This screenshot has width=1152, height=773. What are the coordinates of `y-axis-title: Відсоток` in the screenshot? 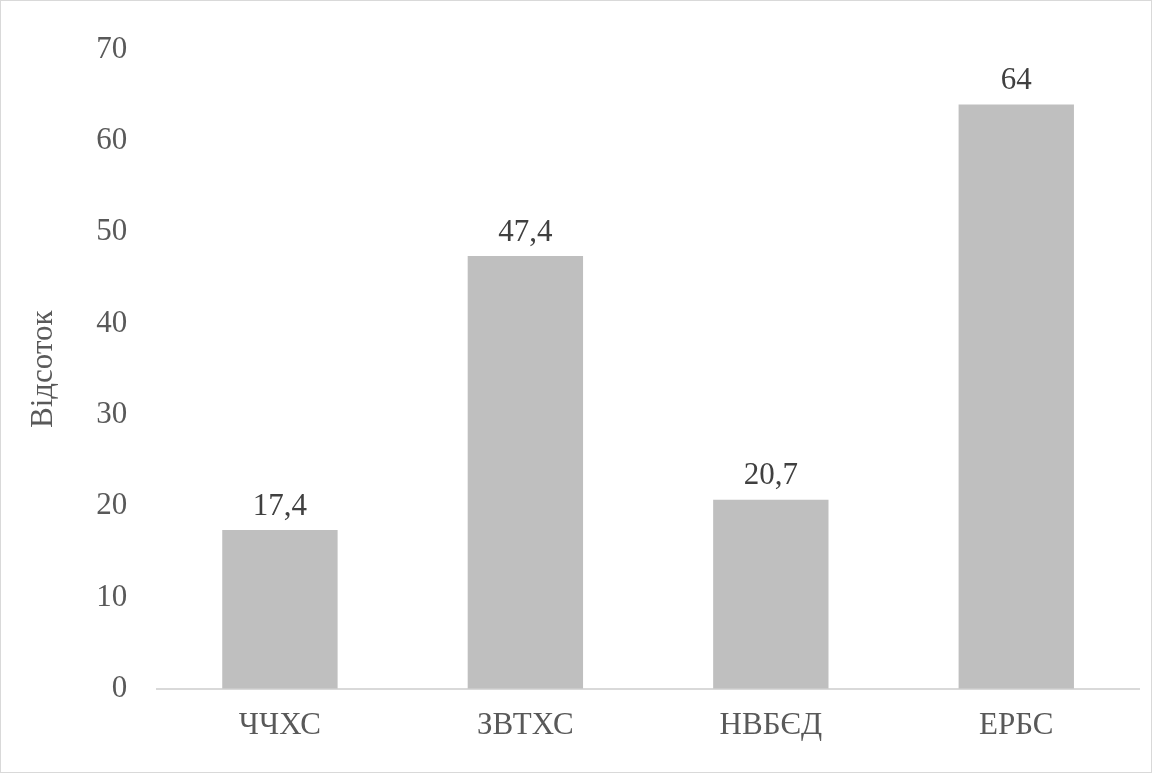 It's located at (41, 369).